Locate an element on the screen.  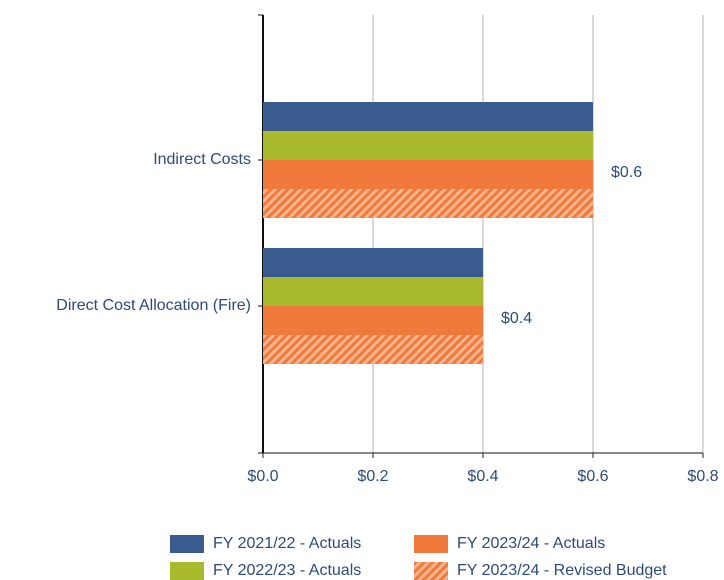
legend-label: FY 2023/24 - Revised Budget is located at coordinates (562, 570).